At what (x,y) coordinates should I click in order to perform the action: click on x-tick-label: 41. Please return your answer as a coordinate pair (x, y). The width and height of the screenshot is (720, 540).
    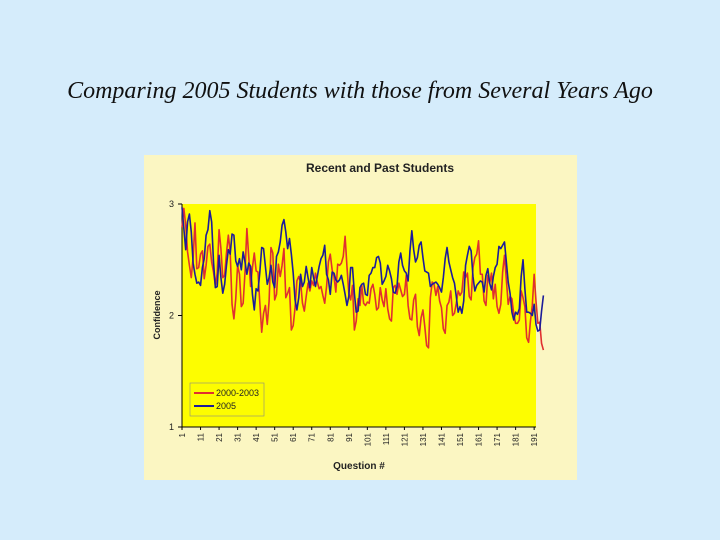
    Looking at the image, I should click on (256, 436).